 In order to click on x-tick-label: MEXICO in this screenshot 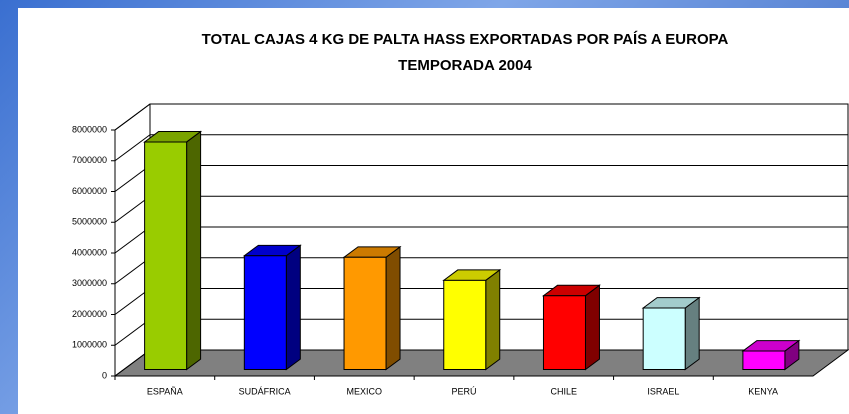, I will do `click(365, 391)`.